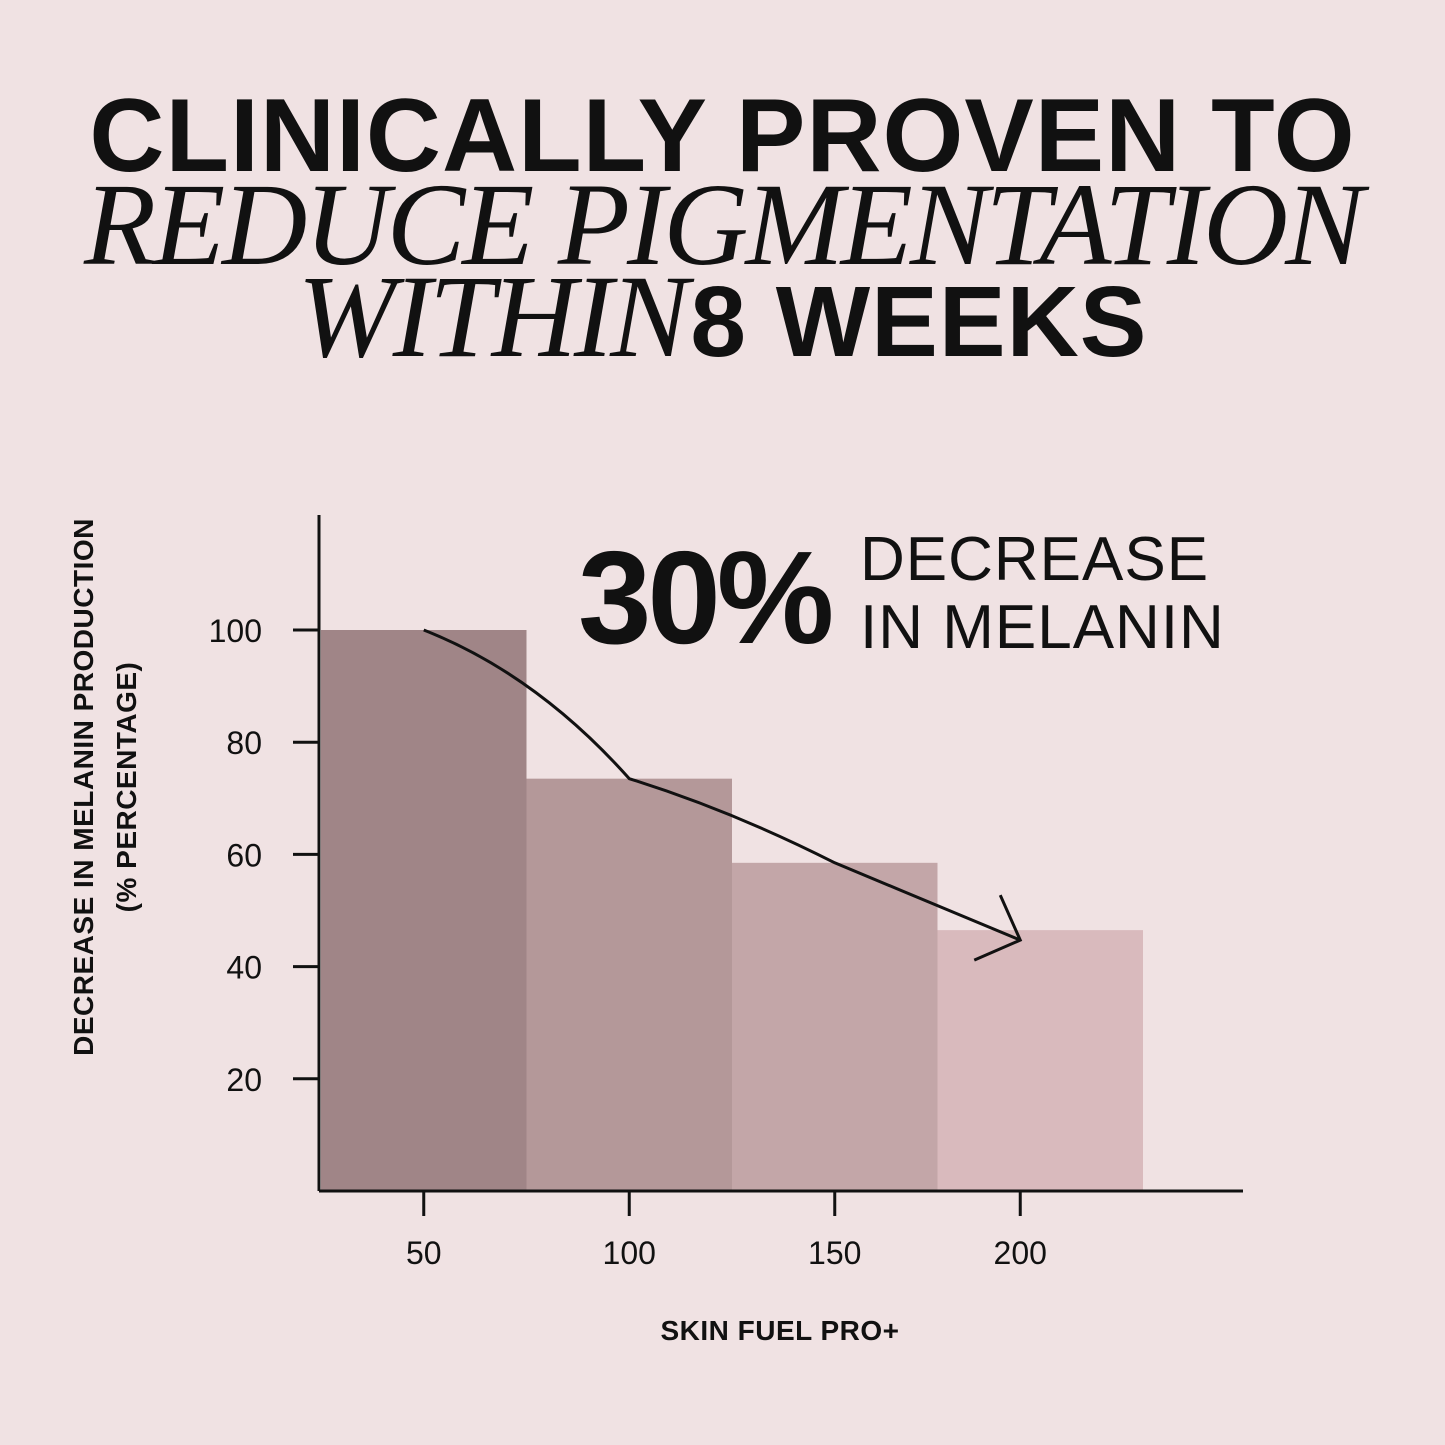  Describe the element at coordinates (235, 631) in the screenshot. I see `y-tick-label-100: 100` at that location.